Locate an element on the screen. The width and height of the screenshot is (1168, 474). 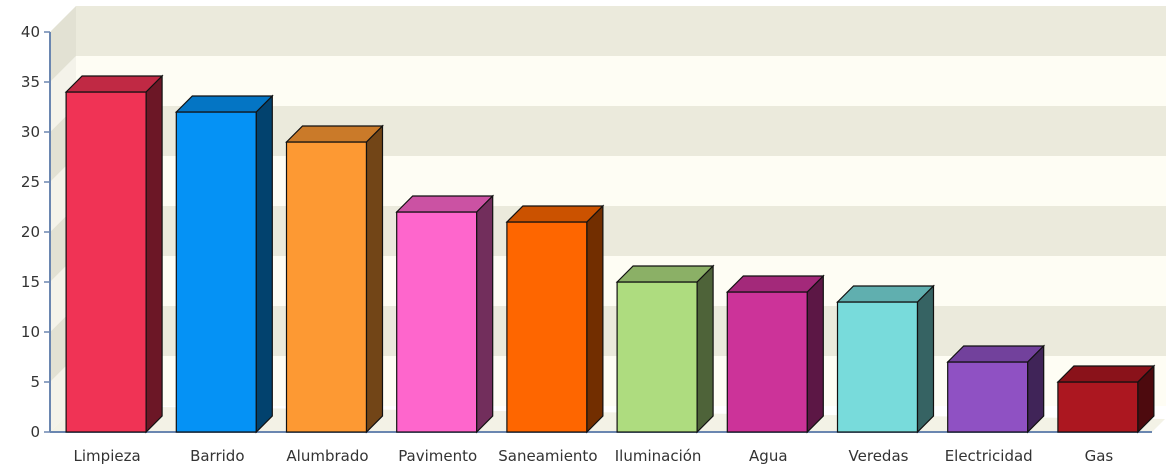
y-tick-label: 5 is located at coordinates (35, 382).